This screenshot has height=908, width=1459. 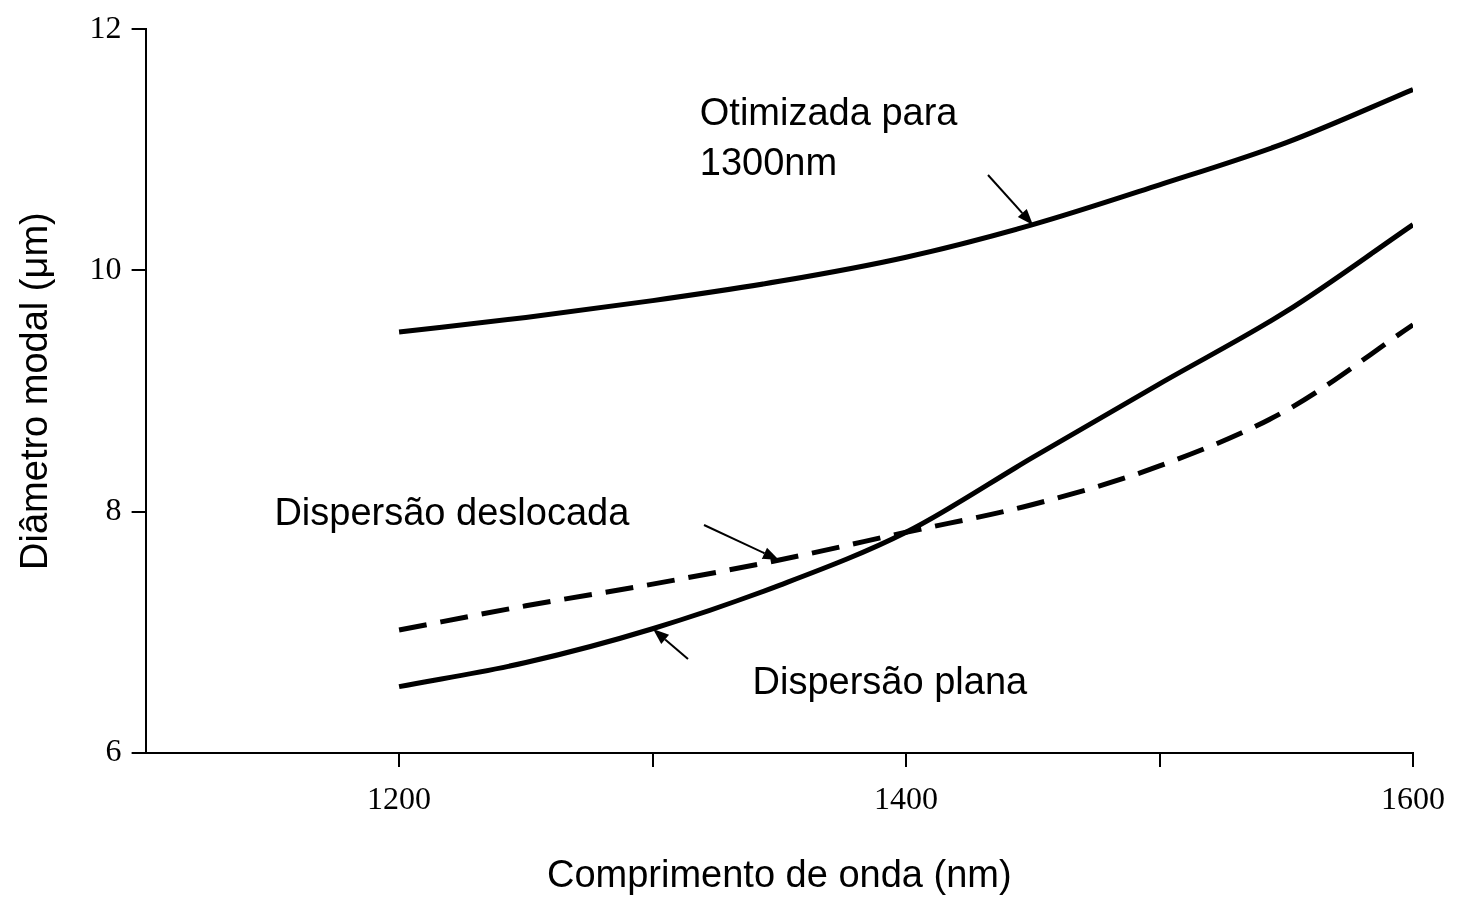 I want to click on y-tick-label: 8, so click(x=113, y=509).